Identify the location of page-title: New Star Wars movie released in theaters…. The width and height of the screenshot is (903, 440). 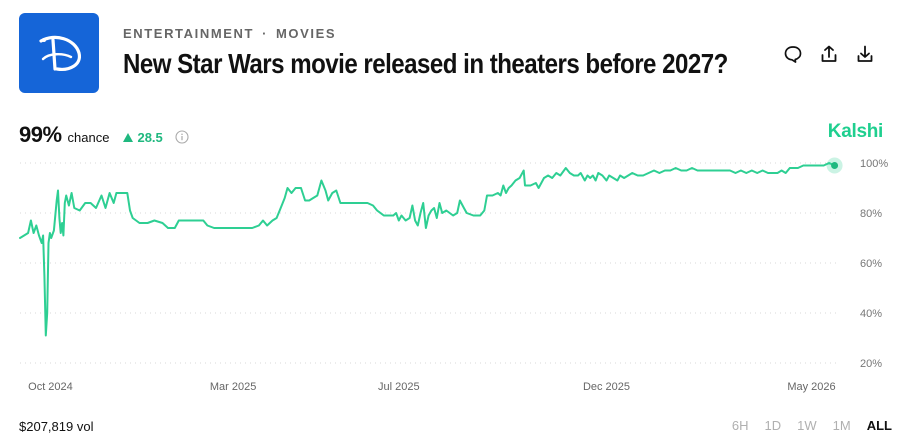
(425, 63).